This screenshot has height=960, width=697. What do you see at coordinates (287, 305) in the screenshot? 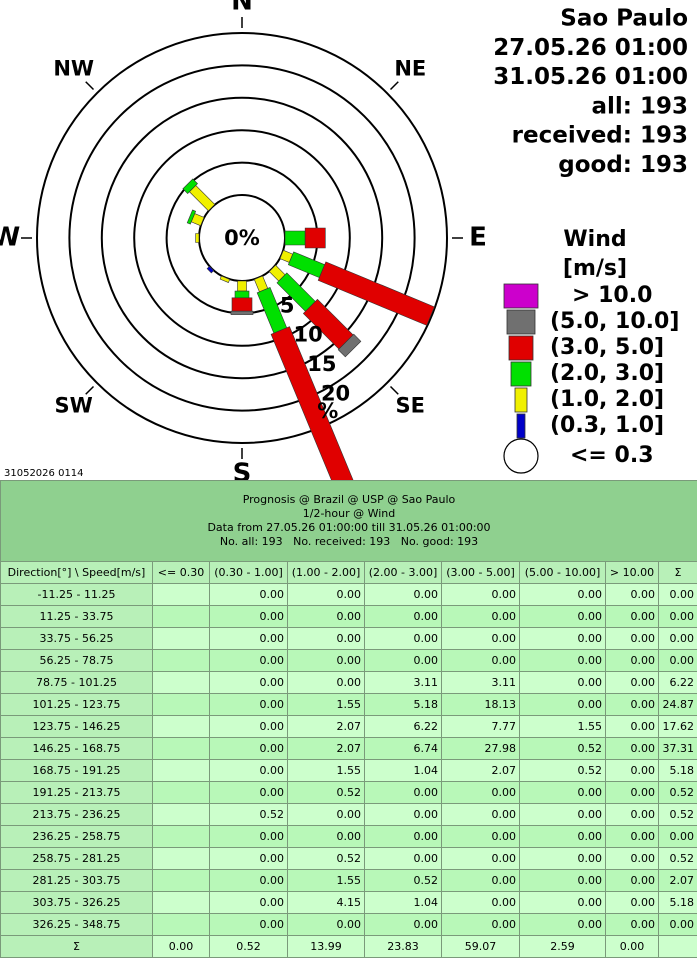
I see `ring-label: 5` at bounding box center [287, 305].